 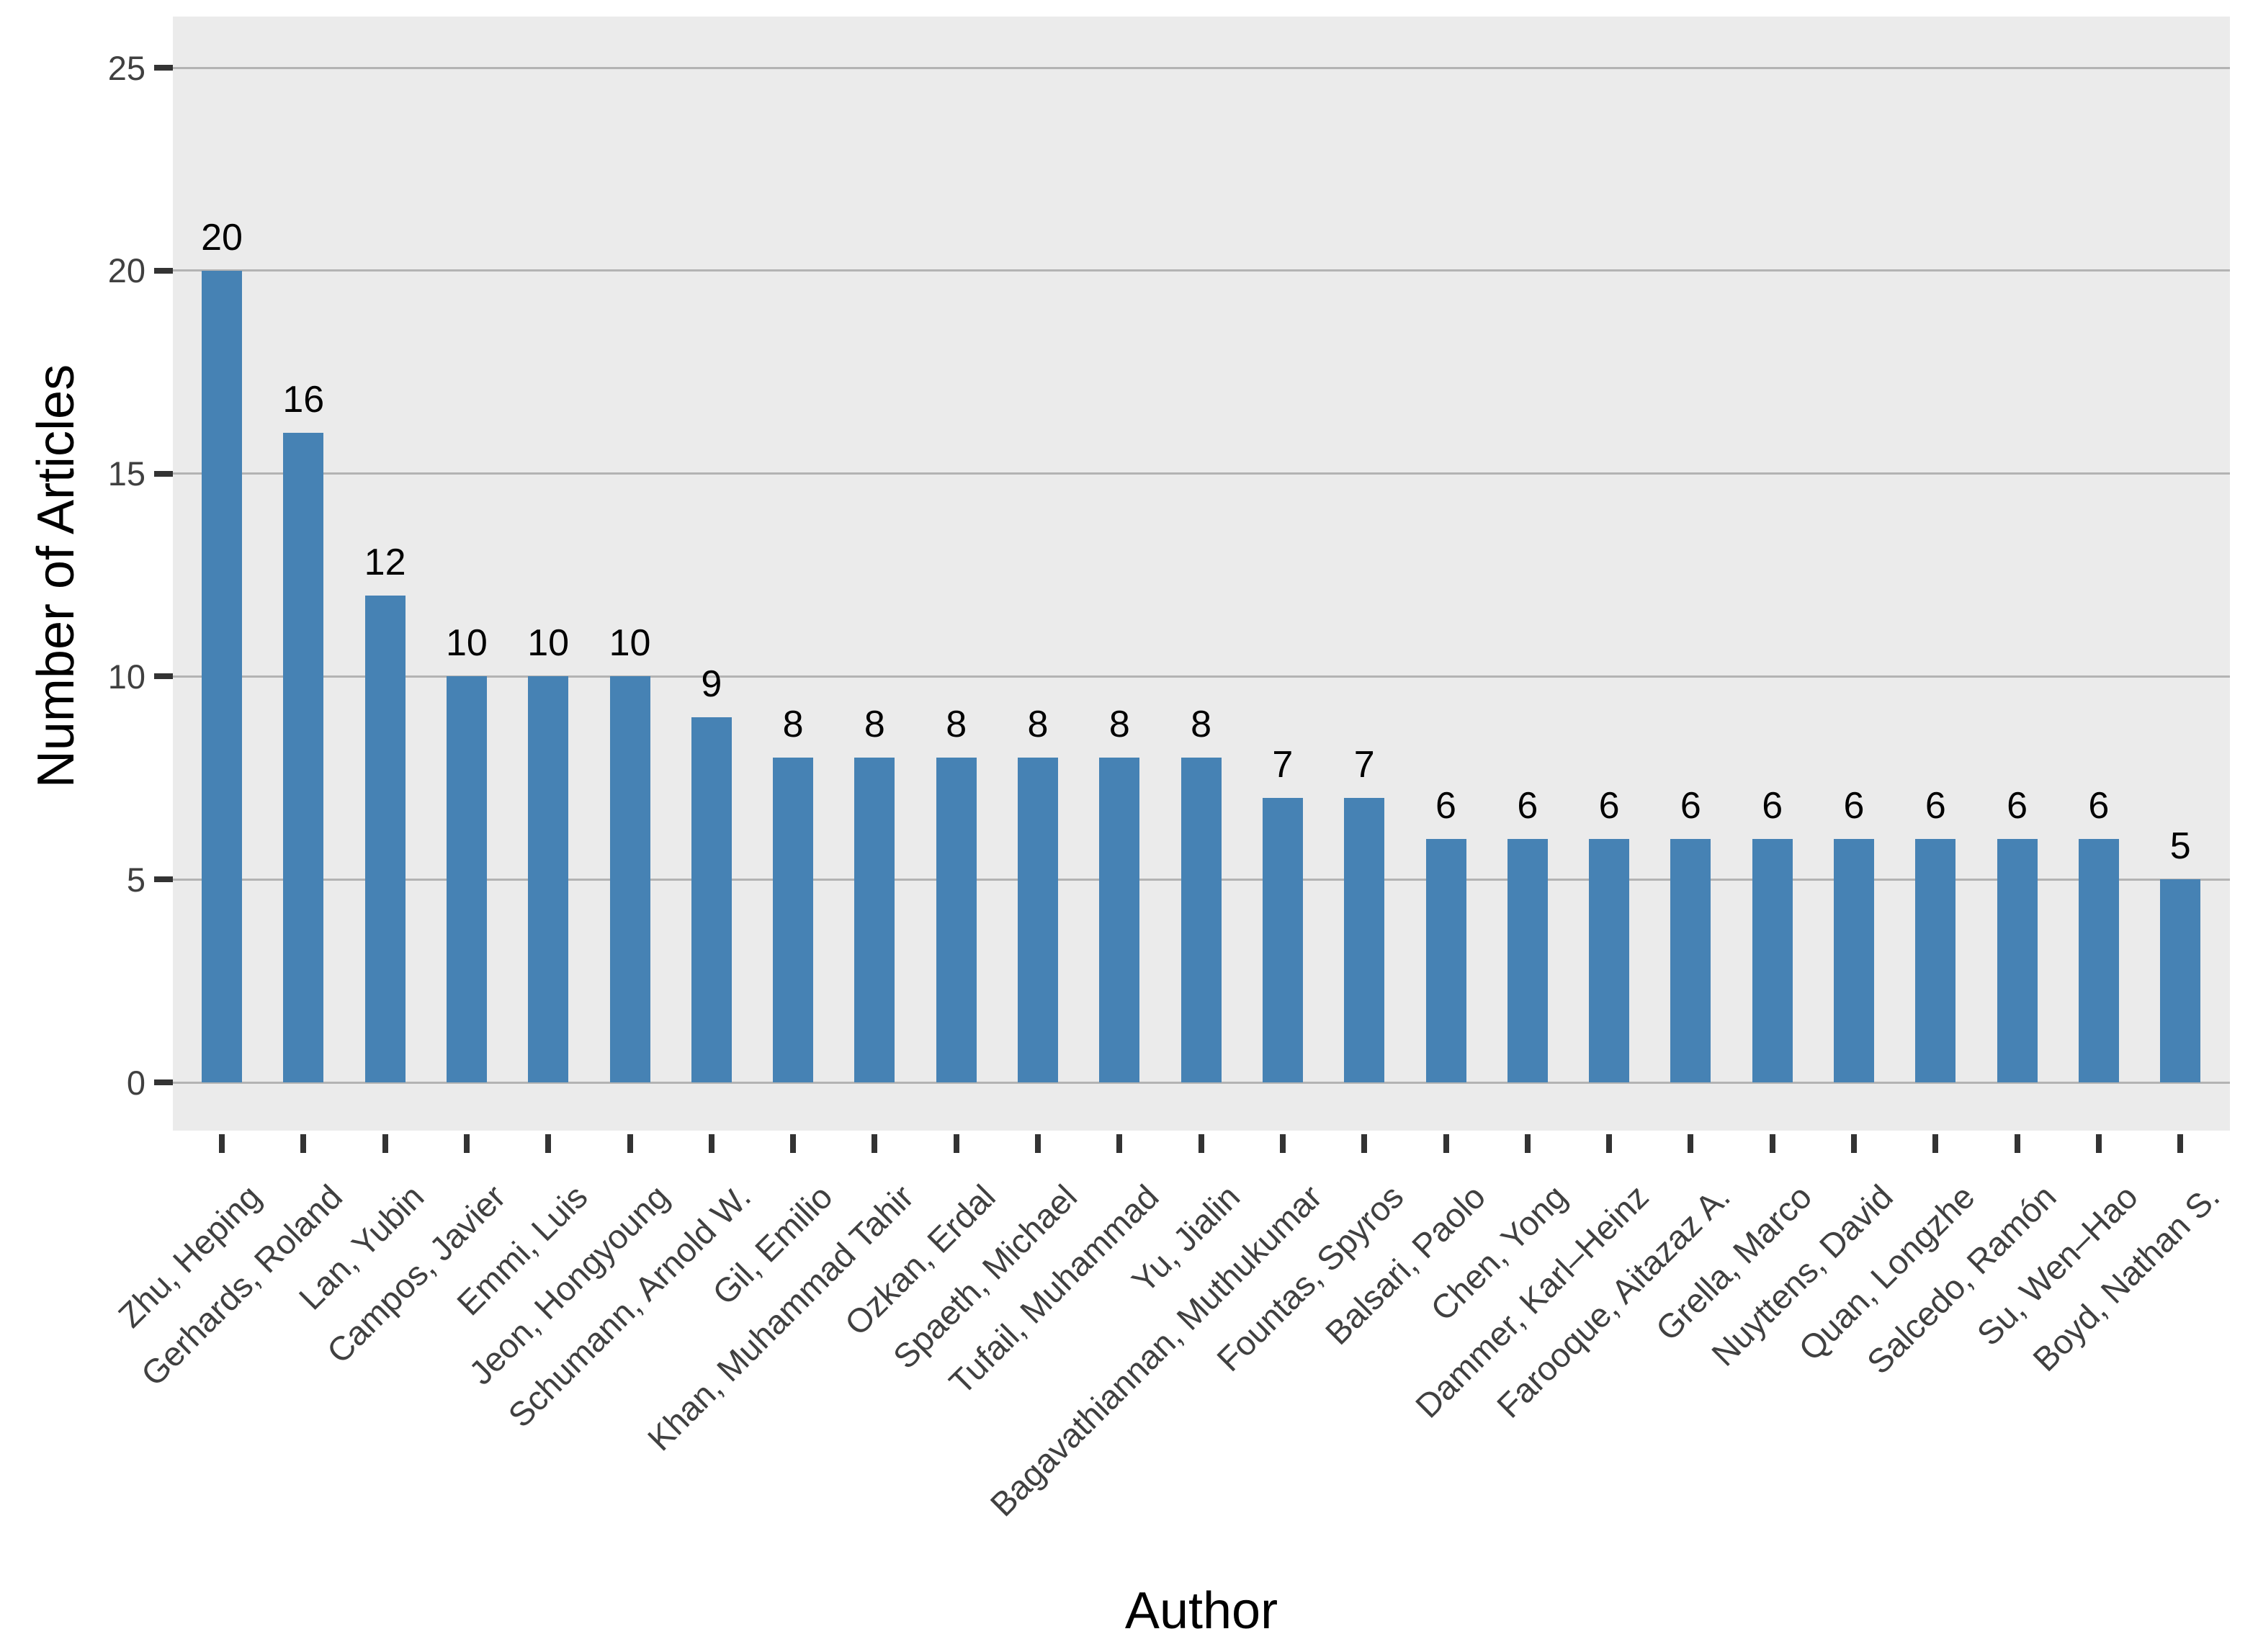 I want to click on y-tick-label: 20, so click(x=126, y=270).